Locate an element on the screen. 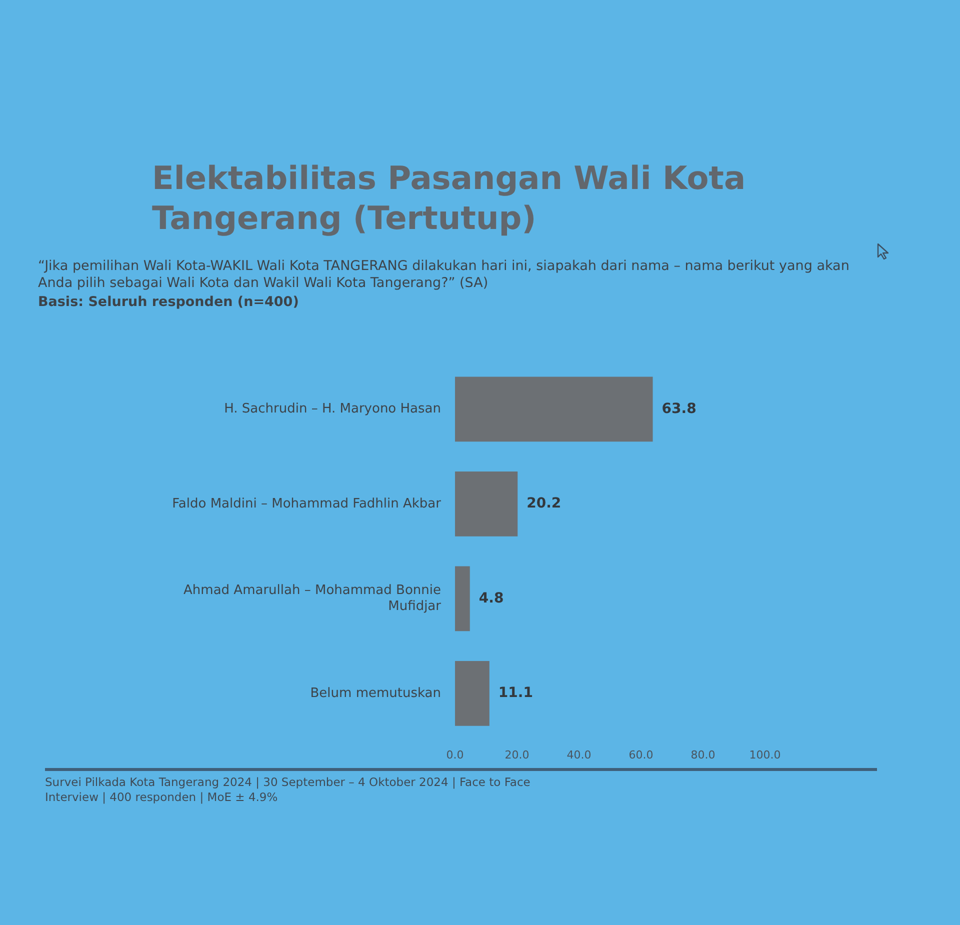 The image size is (960, 925). y-tick-label: Ahmad Amarullah – Mohammad Bonnie Mufidjar is located at coordinates (313, 598).